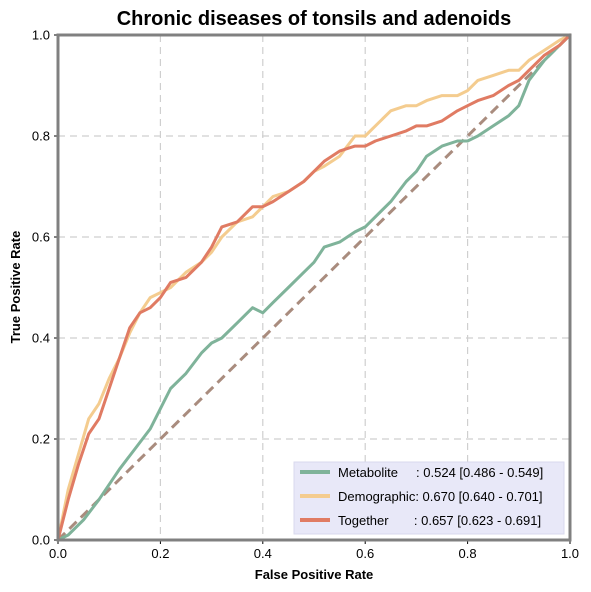 The width and height of the screenshot is (591, 592). I want to click on y-tick-label: 1.0, so click(41, 35).